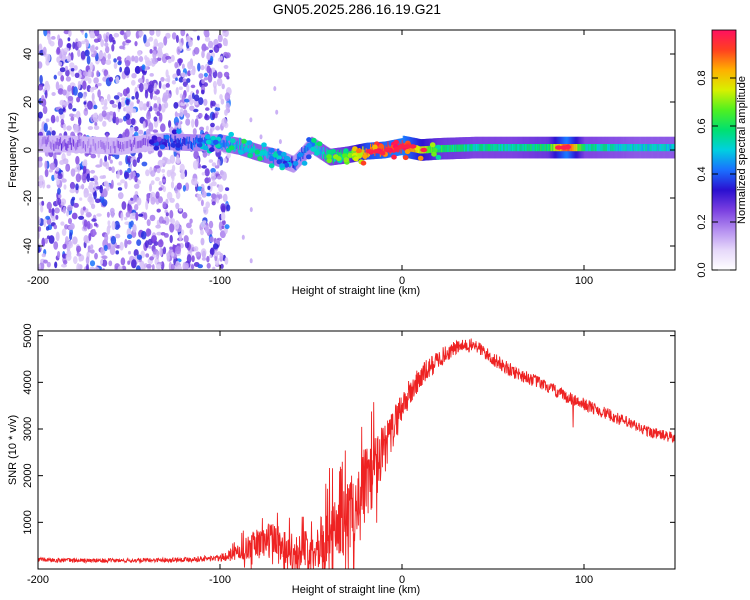 The image size is (750, 600). I want to click on snr-y-axis-title: SNR (10 * v/v), so click(13, 450).